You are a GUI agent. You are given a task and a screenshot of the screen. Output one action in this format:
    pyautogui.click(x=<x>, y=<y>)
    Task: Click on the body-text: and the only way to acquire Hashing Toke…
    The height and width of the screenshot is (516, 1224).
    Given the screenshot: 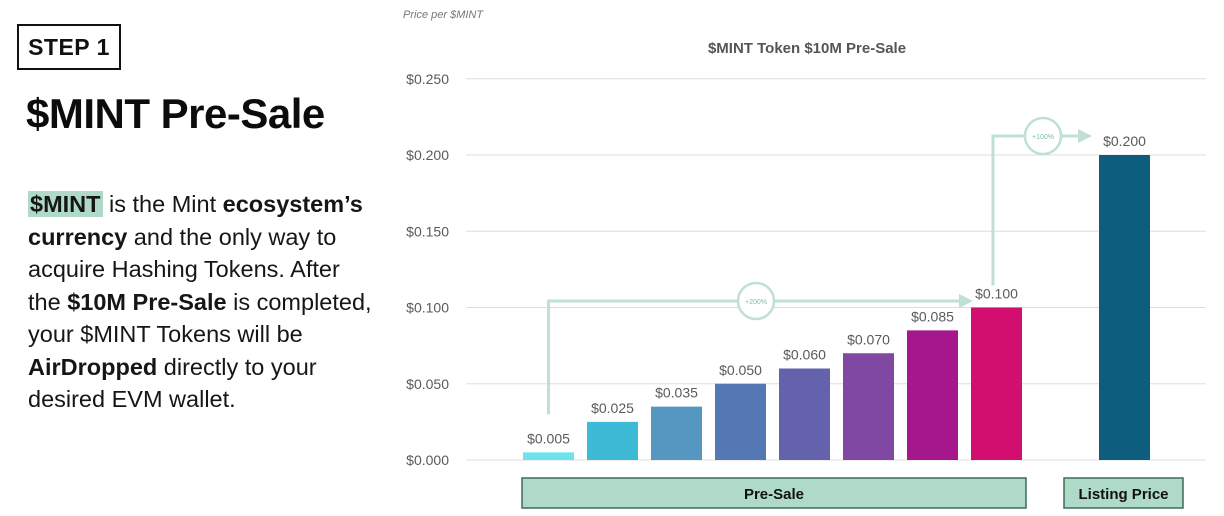 What is the action you would take?
    pyautogui.click(x=184, y=269)
    